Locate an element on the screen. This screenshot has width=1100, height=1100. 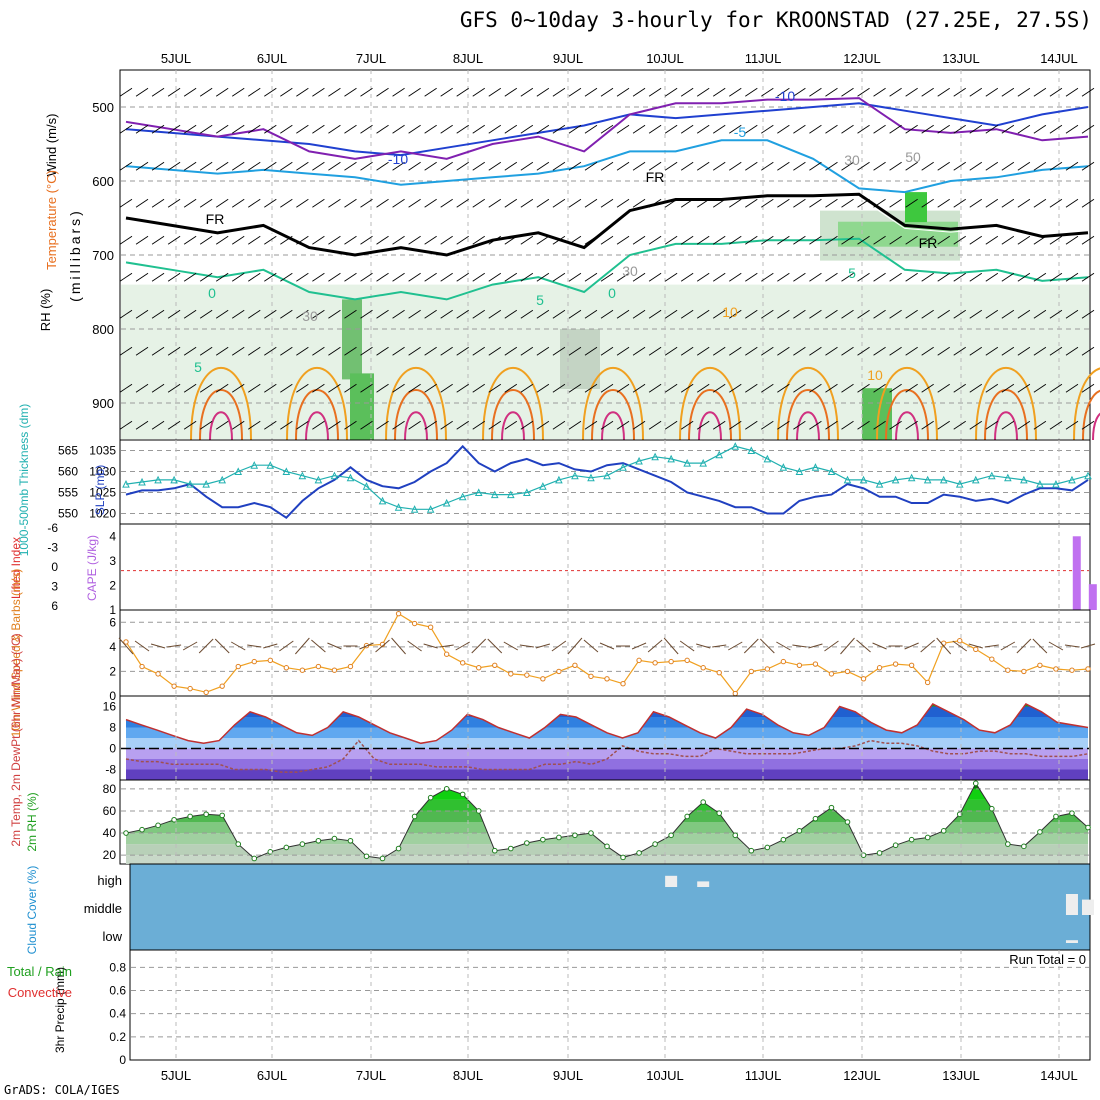
ua-isotherm-minus15 is located at coordinates (607, 128).